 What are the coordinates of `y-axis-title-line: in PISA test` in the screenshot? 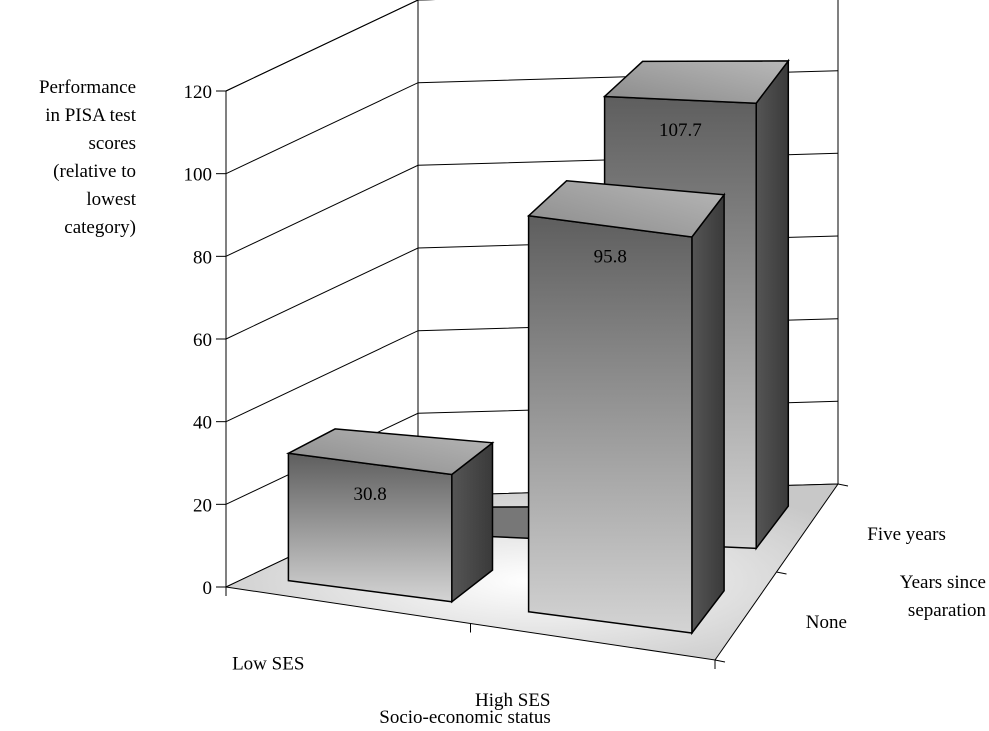 It's located at (90, 115).